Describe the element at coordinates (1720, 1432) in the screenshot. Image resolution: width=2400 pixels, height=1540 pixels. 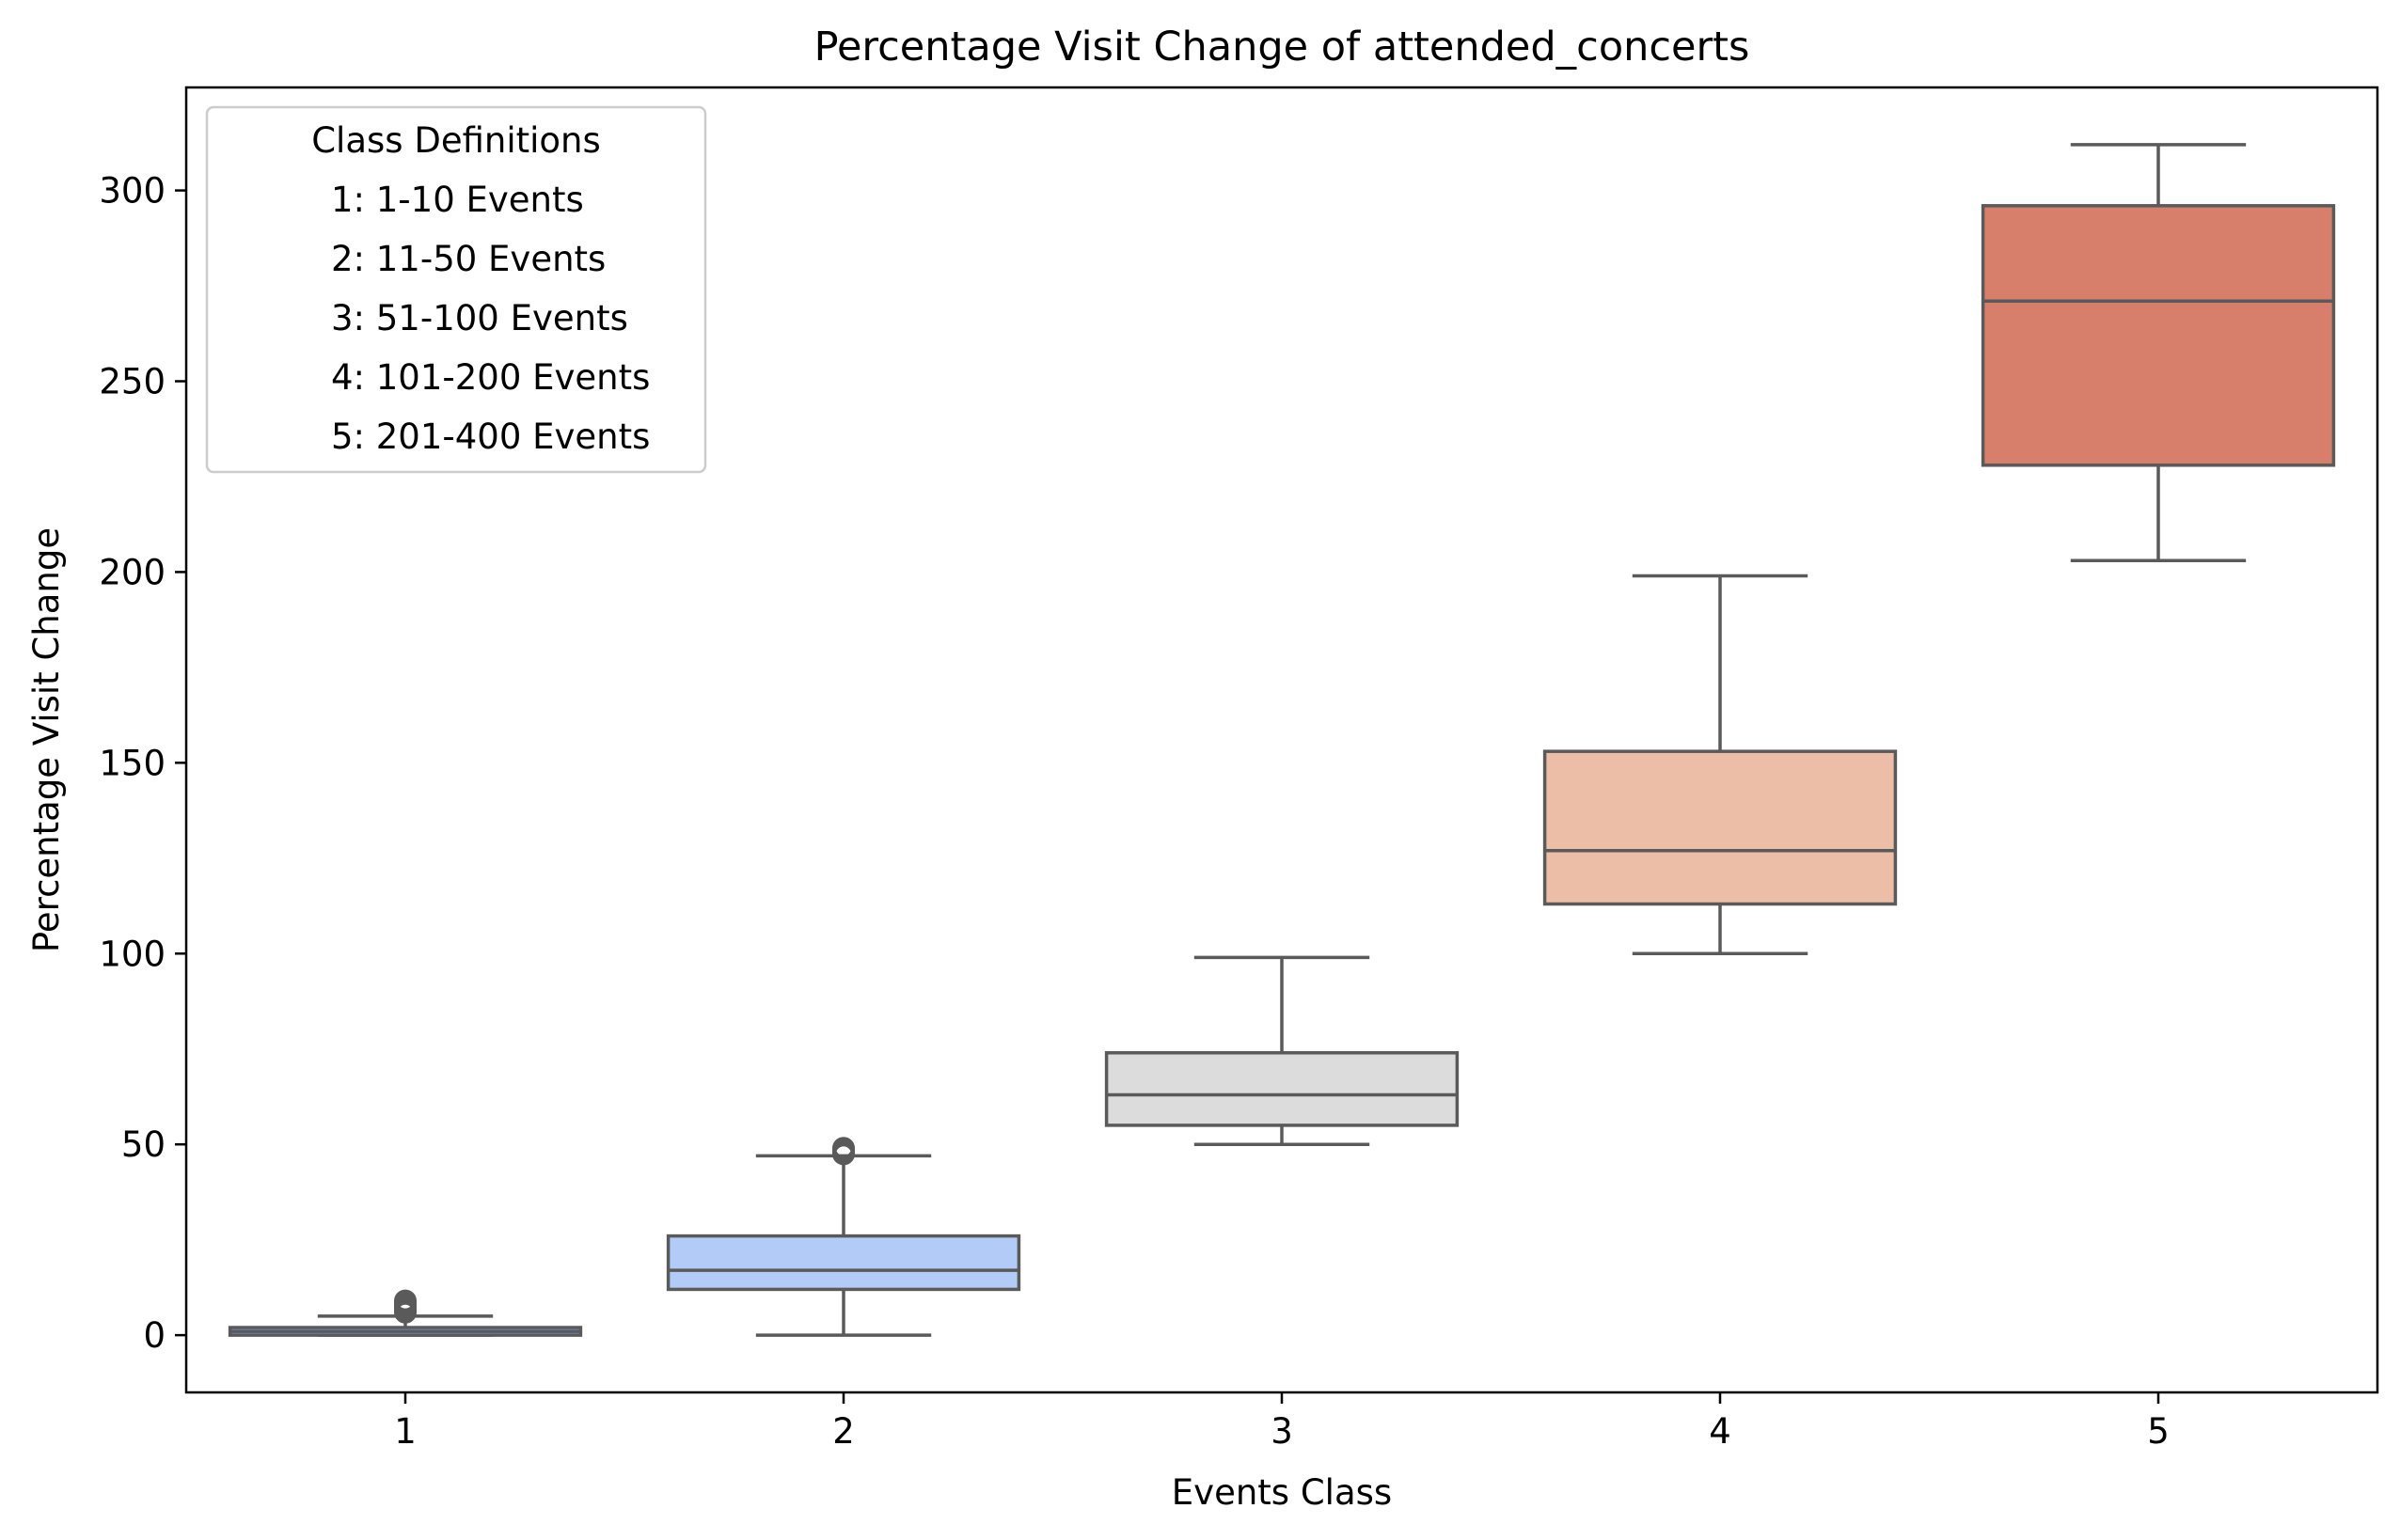
I see `x-tick-label: 4` at that location.